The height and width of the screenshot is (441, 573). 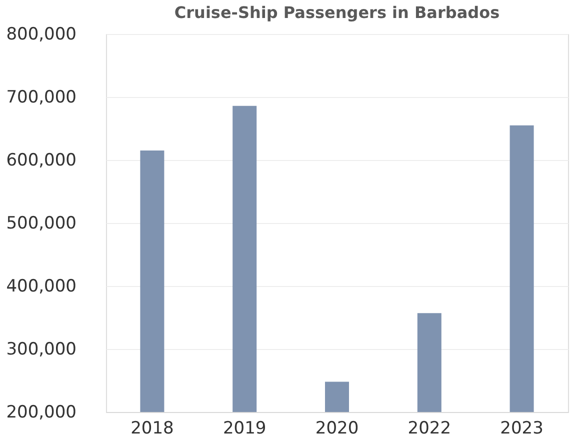 What do you see at coordinates (430, 428) in the screenshot?
I see `x-tick-label: 2022` at bounding box center [430, 428].